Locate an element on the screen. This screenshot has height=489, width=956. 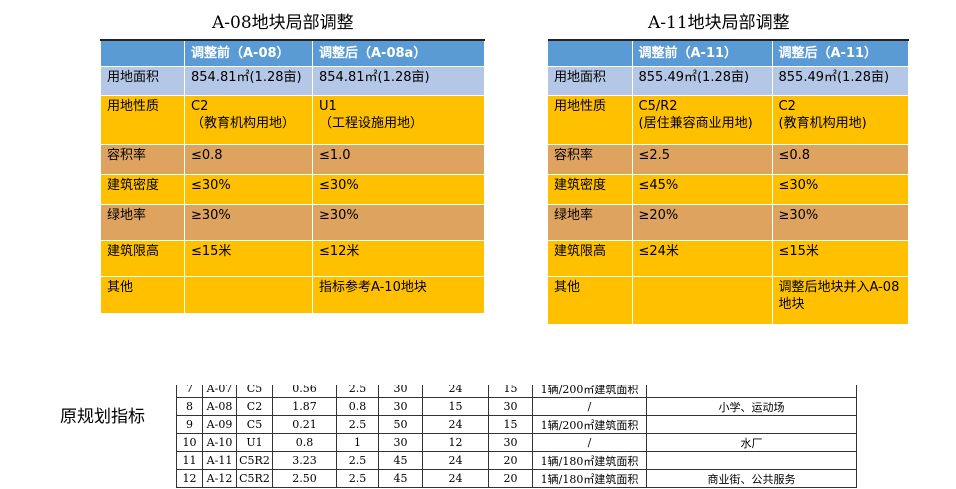
value-before: ≤24米 is located at coordinates (702, 258).